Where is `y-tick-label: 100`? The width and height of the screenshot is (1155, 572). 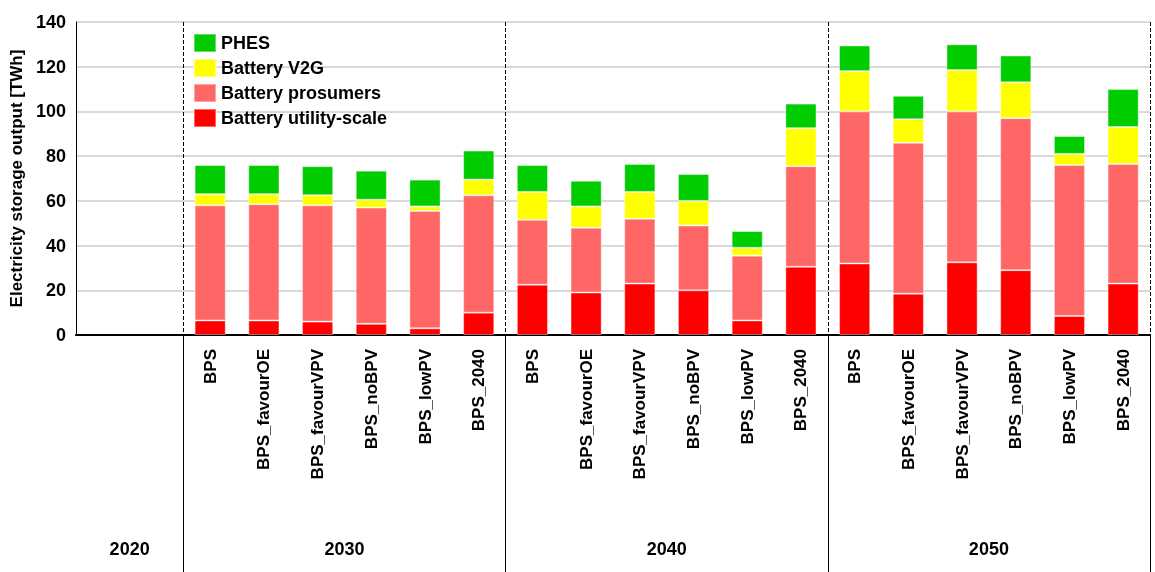
y-tick-label: 100 is located at coordinates (50, 111).